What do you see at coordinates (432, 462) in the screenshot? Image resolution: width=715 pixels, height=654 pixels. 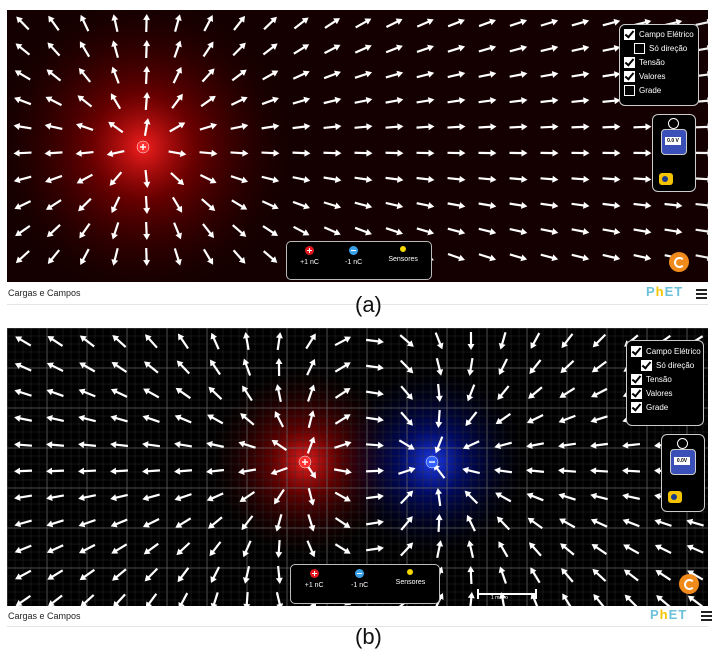 I see `negative-charge` at bounding box center [432, 462].